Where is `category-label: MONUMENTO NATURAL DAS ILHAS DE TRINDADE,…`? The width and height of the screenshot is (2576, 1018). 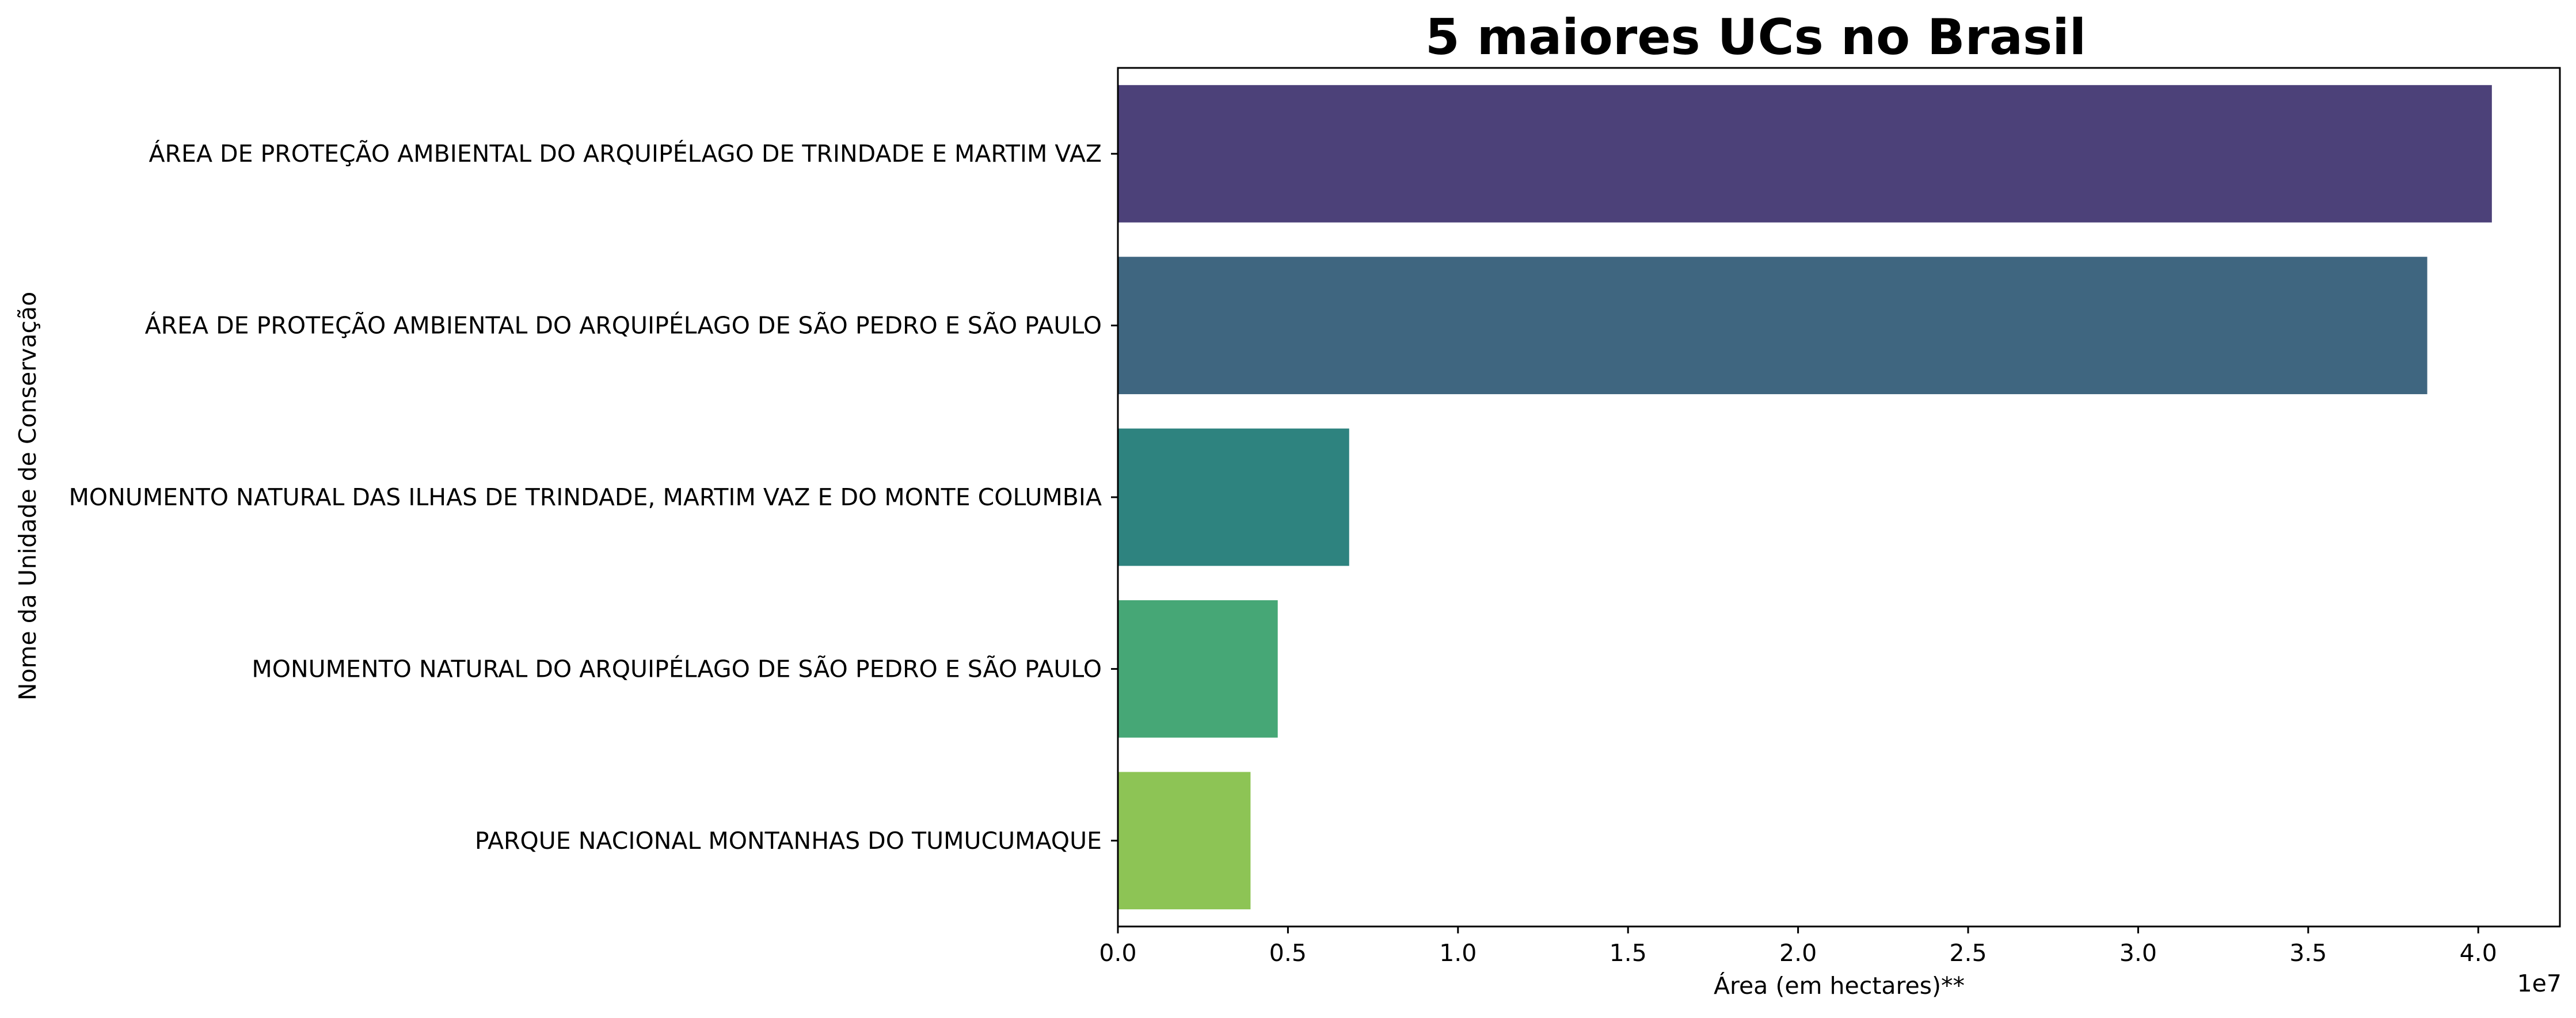 category-label: MONUMENTO NATURAL DAS ILHAS DE TRINDADE,… is located at coordinates (586, 497).